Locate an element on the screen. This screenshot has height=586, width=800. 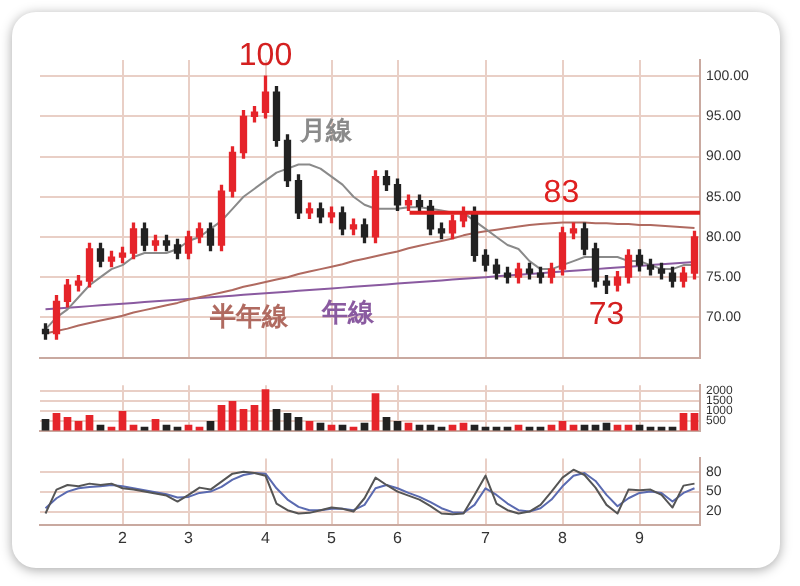
x-tick-label: 5 is located at coordinates (332, 537).